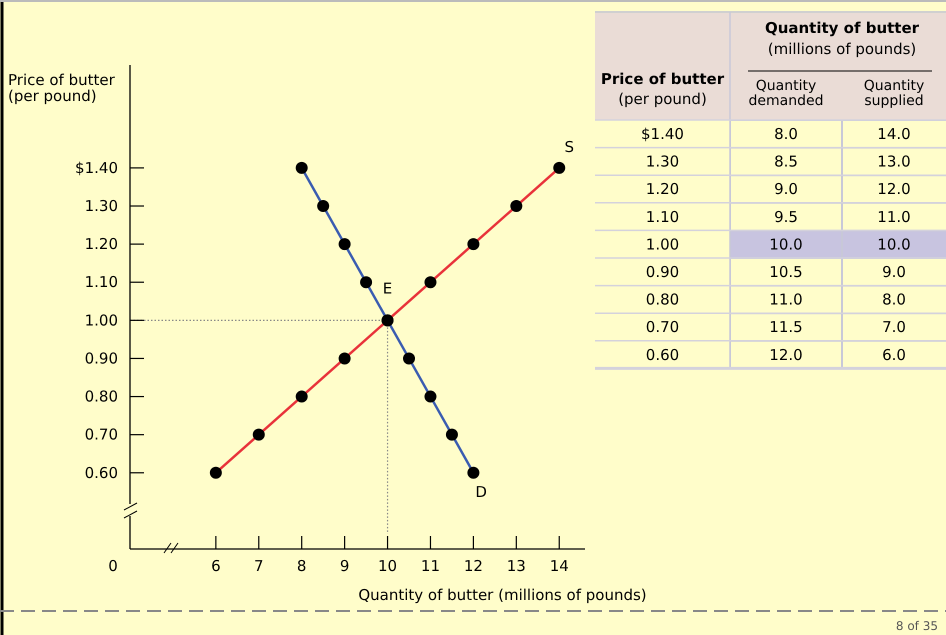 This screenshot has width=946, height=635. Describe the element at coordinates (842, 28) in the screenshot. I see `chart-title: Quantity of butter` at that location.